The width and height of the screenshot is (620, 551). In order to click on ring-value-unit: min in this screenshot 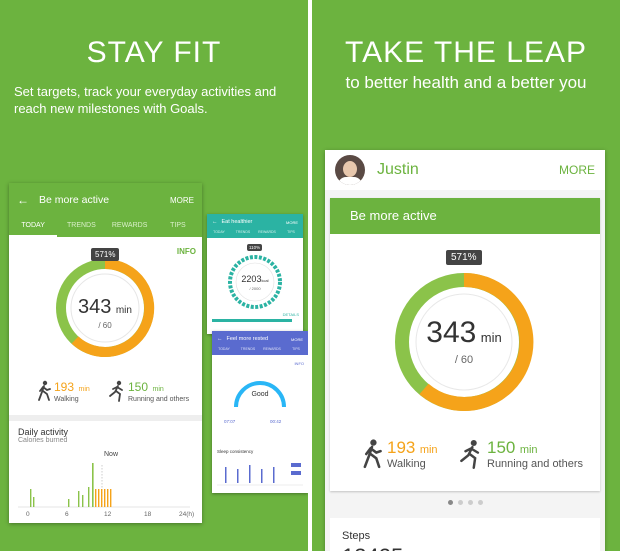, I will do `click(123, 310)`.